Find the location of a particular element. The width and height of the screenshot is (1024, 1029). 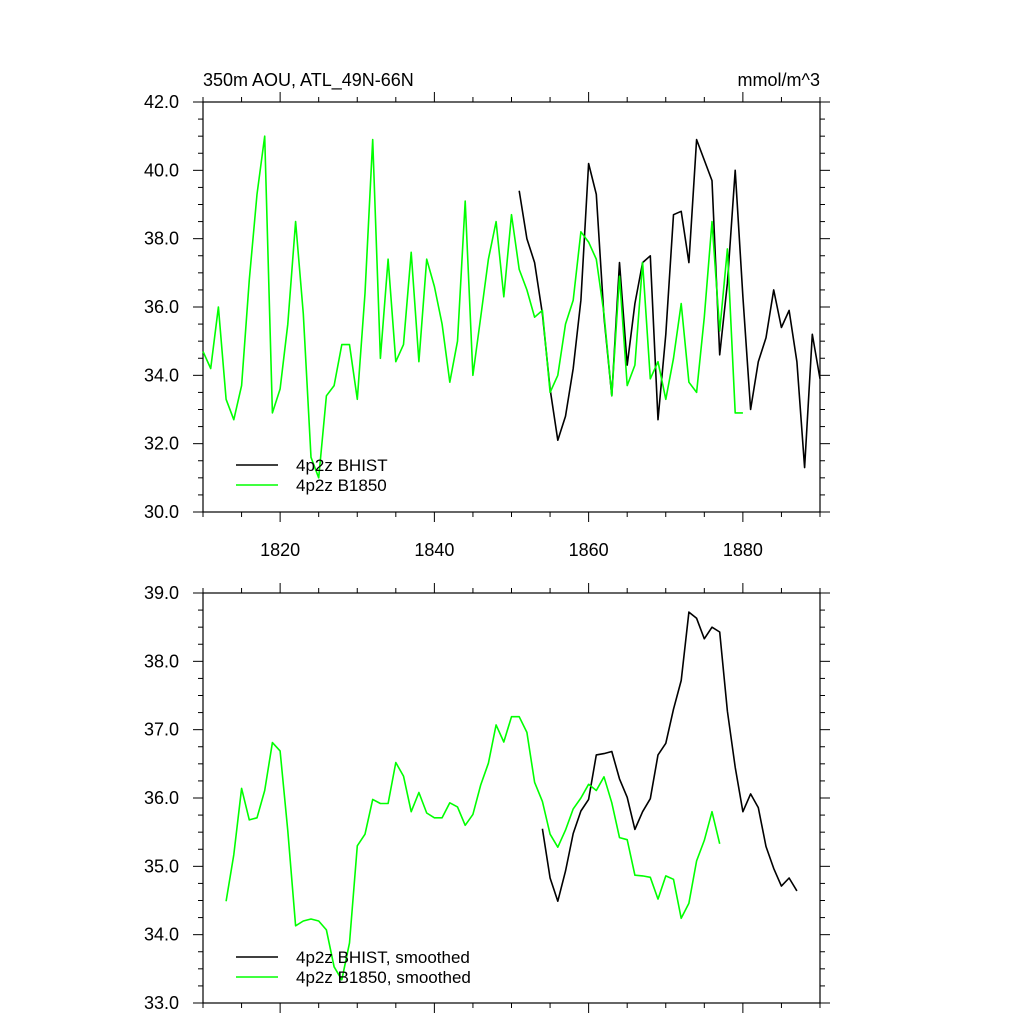

legend-label: 4p2z B1850, smoothed is located at coordinates (383, 977).